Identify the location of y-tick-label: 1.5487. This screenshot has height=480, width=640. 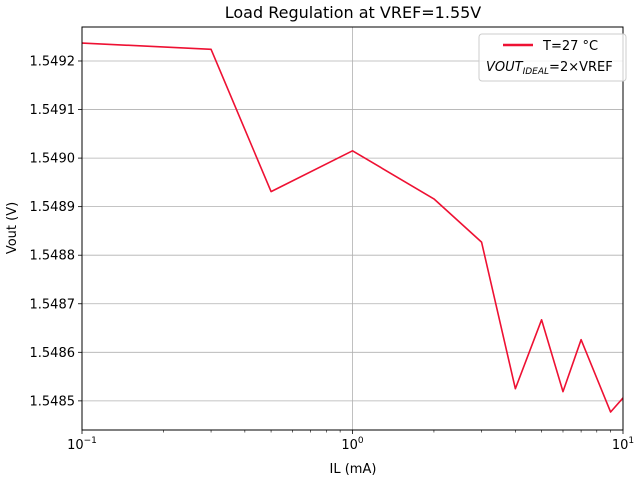
(53, 304).